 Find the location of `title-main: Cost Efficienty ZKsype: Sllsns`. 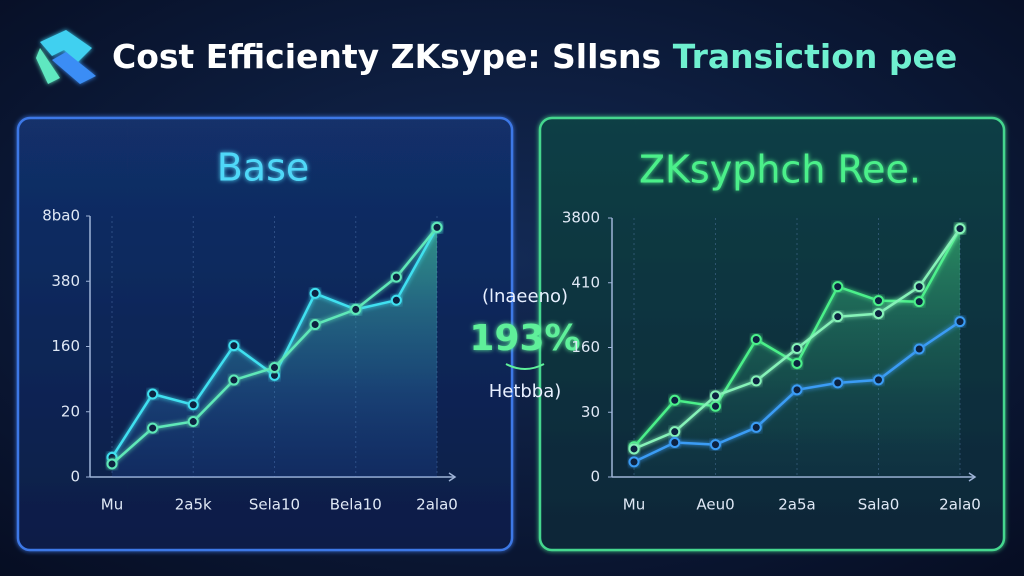

title-main: Cost Efficienty ZKsype: Sllsns is located at coordinates (386, 56).